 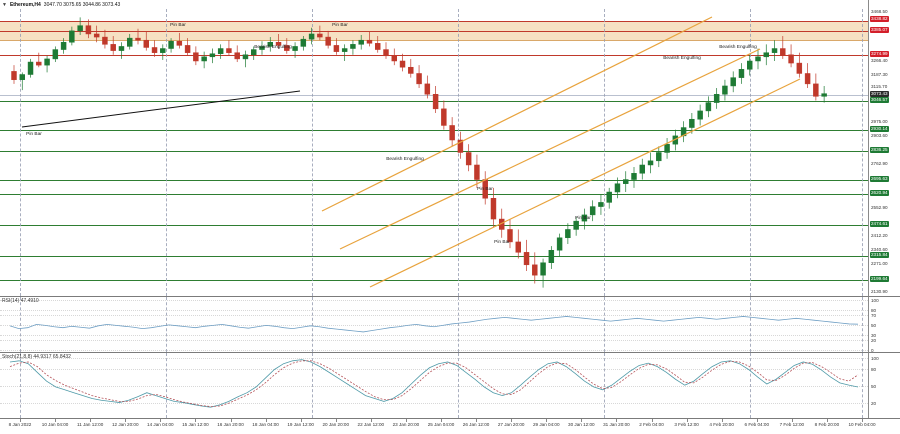 I want to click on price-tick-label: 2552.90, so click(x=879, y=207).